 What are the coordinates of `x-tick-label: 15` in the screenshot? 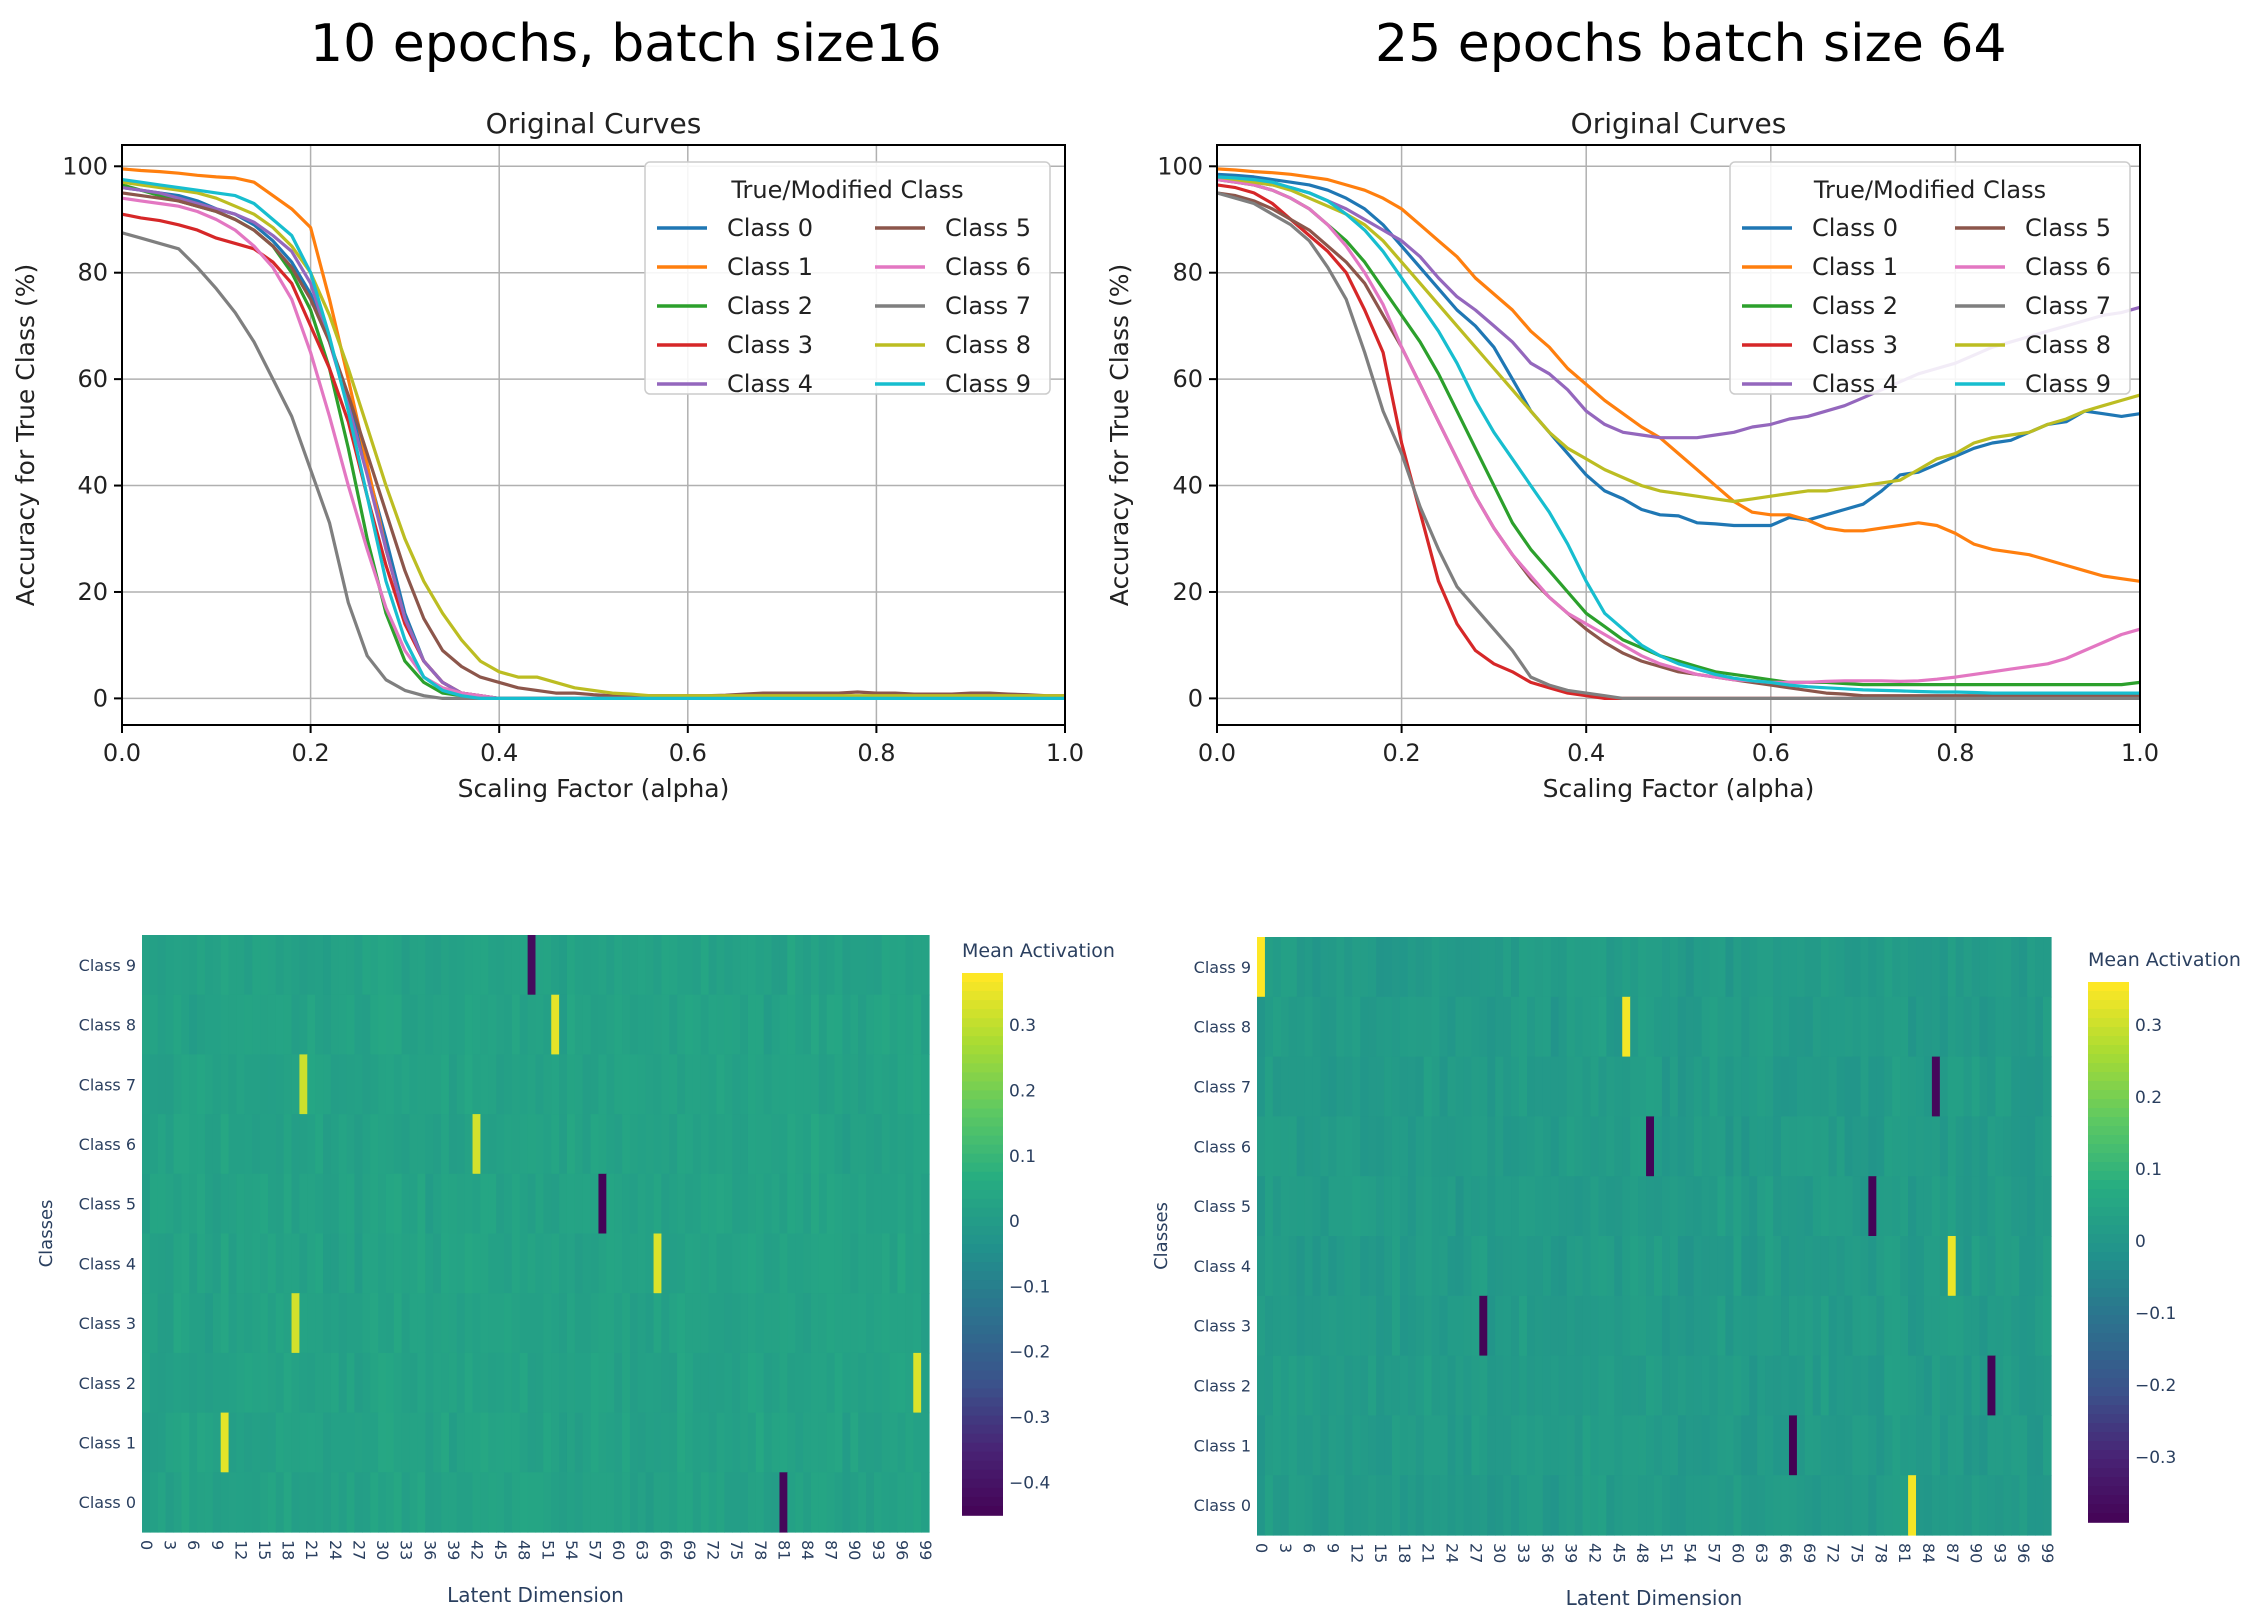 It's located at (1380, 1553).